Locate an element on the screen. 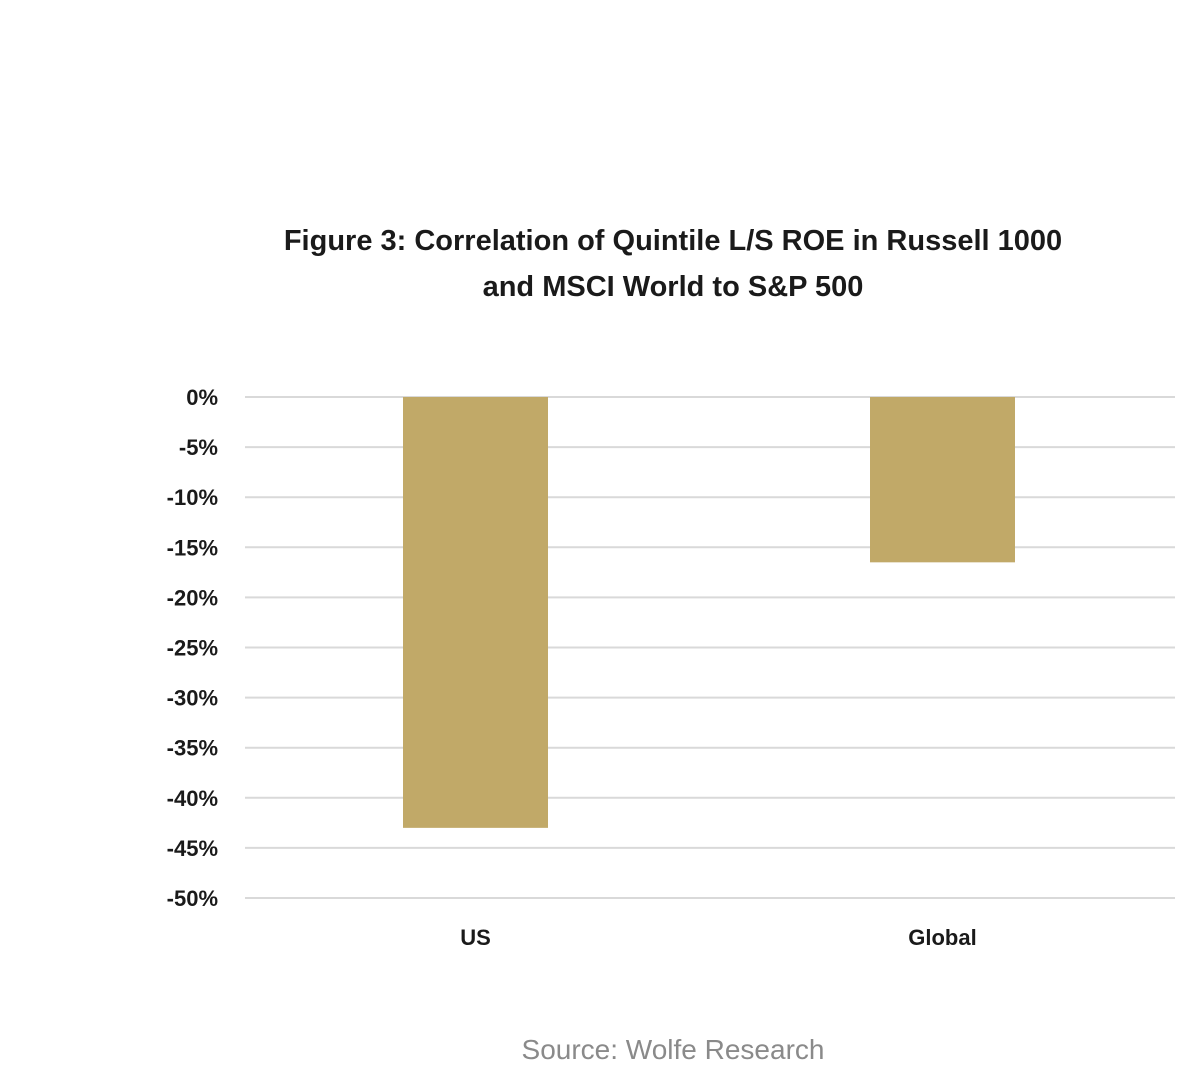 This screenshot has width=1200, height=1071. y-tick-label: -35% is located at coordinates (192, 748).